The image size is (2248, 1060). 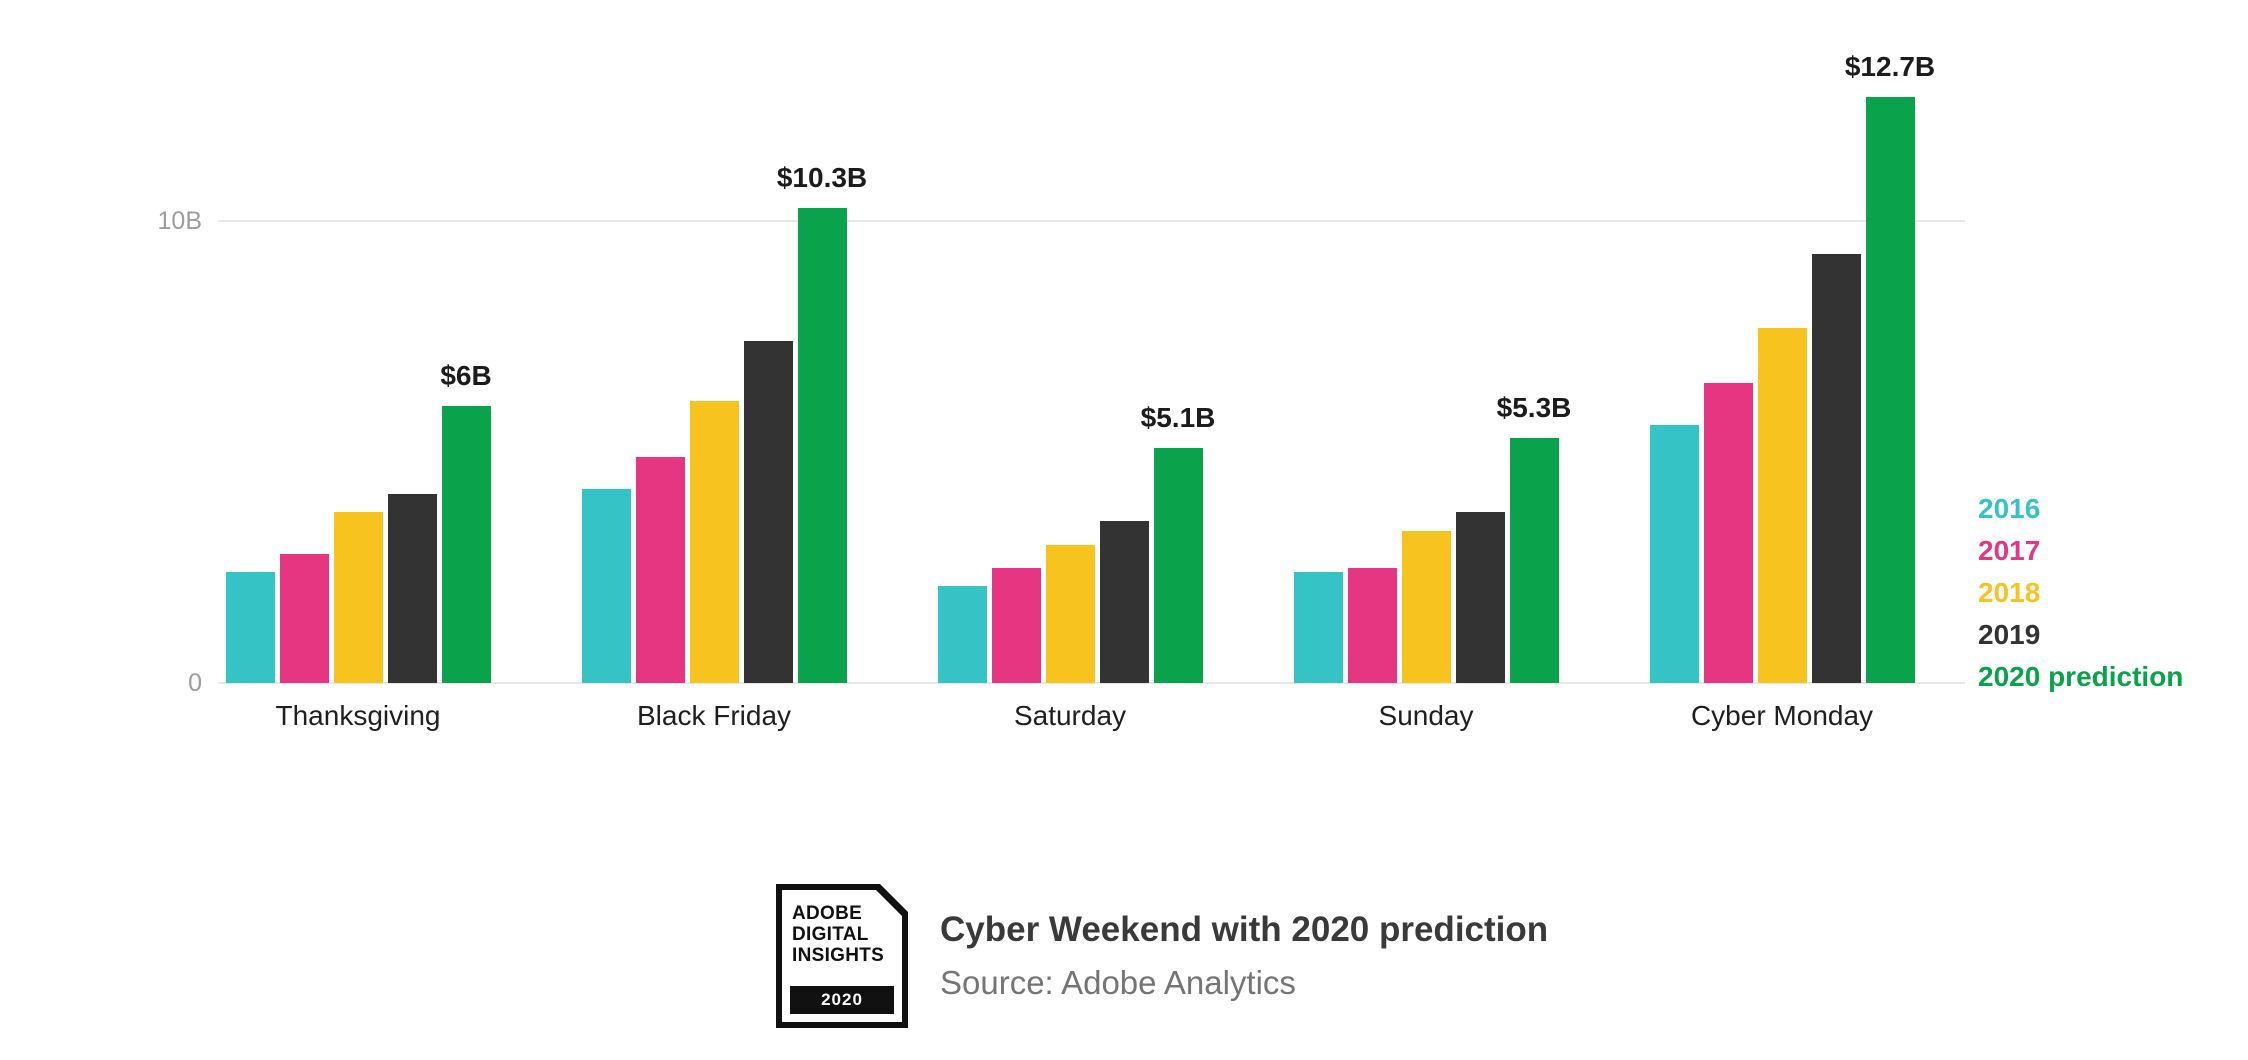 I want to click on bar-2018-saturday, so click(x=1070, y=614).